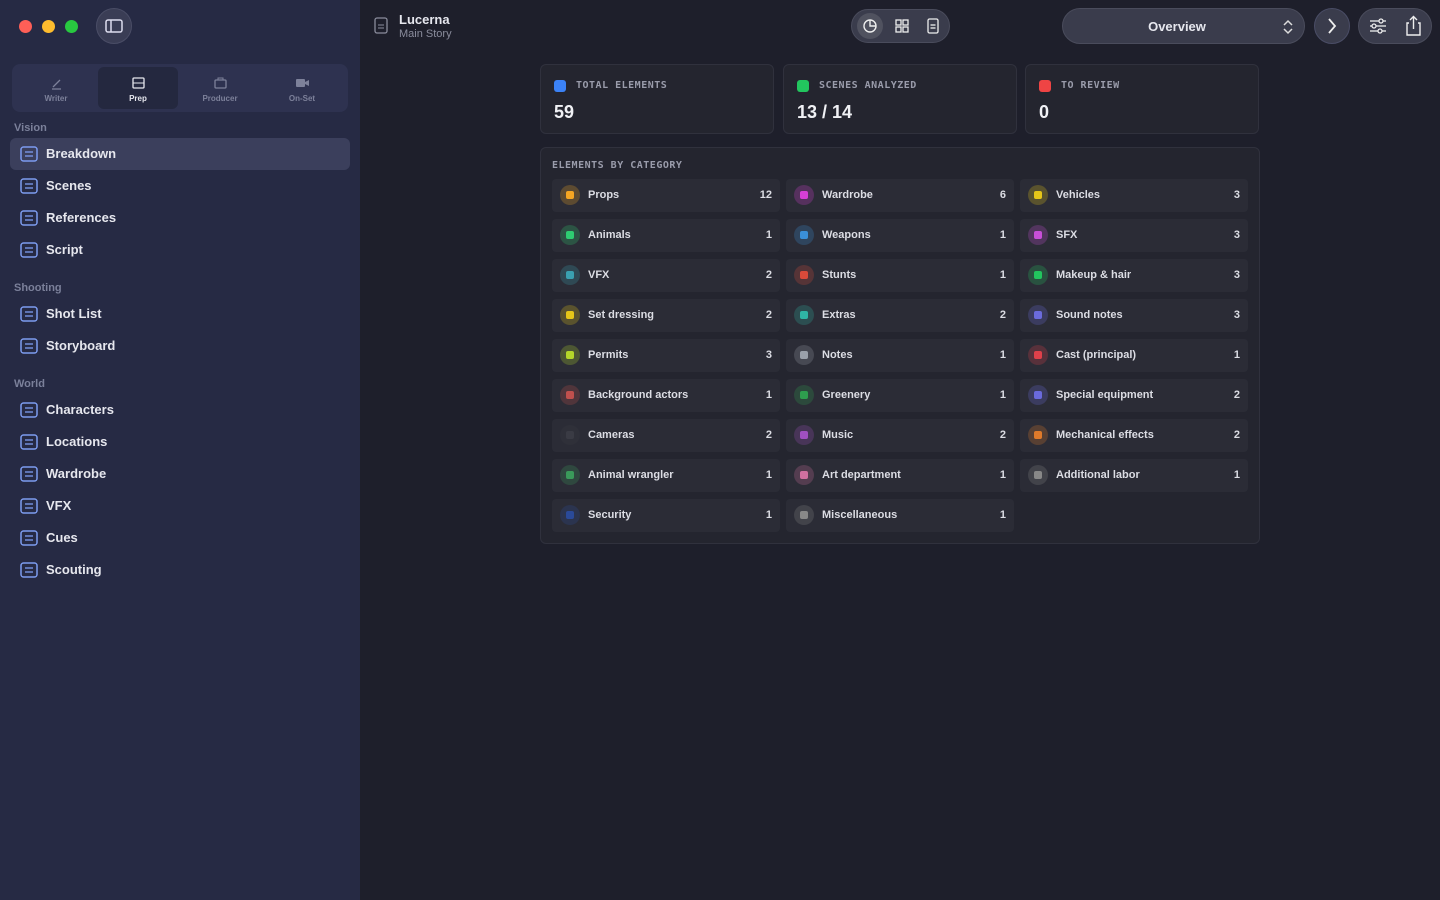  I want to click on stat-value: 0, so click(1044, 112).